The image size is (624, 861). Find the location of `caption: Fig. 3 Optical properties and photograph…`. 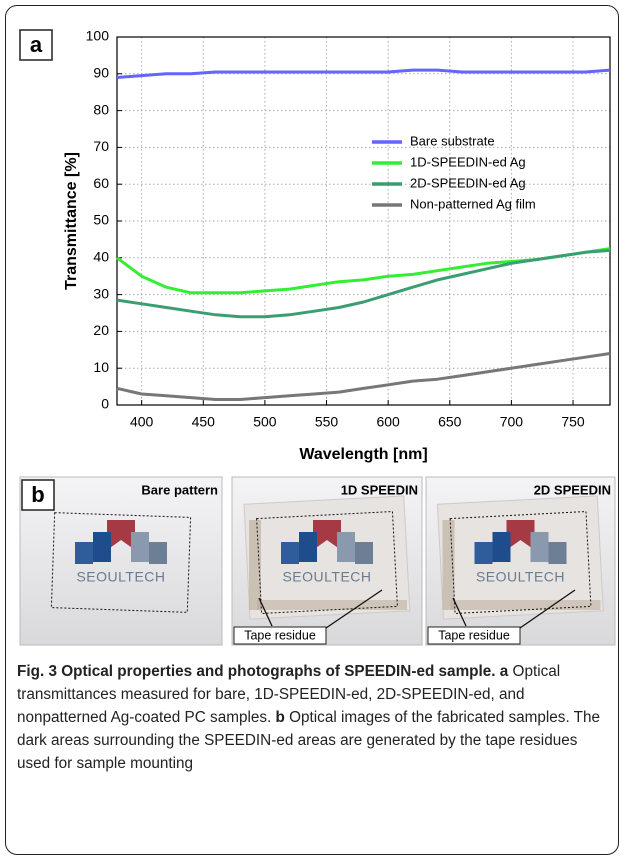

caption: Fig. 3 Optical properties and photograph… is located at coordinates (313, 717).